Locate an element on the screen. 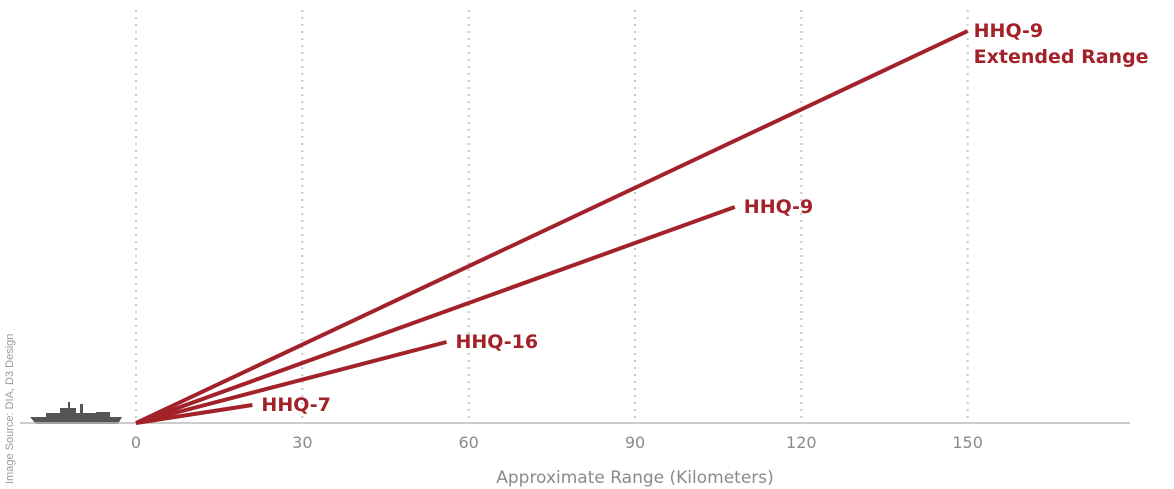 The image size is (1174, 489). x-tick-label: 150 is located at coordinates (967, 442).